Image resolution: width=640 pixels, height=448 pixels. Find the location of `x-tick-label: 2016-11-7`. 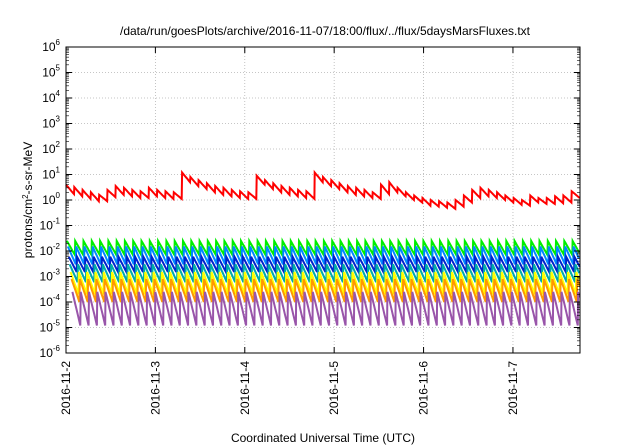

x-tick-label: 2016-11-7 is located at coordinates (513, 388).